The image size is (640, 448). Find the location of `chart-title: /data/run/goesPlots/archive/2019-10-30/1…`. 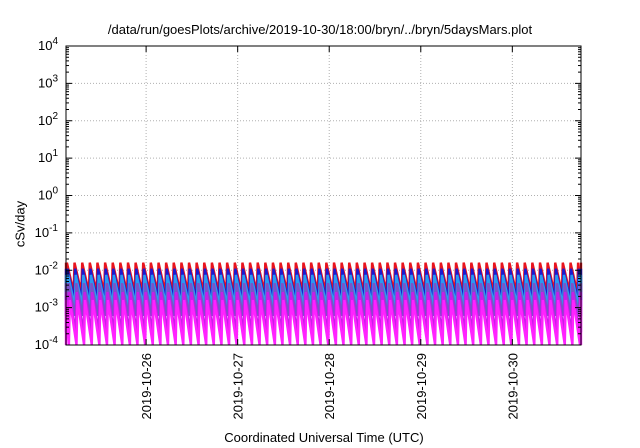

chart-title: /data/run/goesPlots/archive/2019-10-30/1… is located at coordinates (320, 29).